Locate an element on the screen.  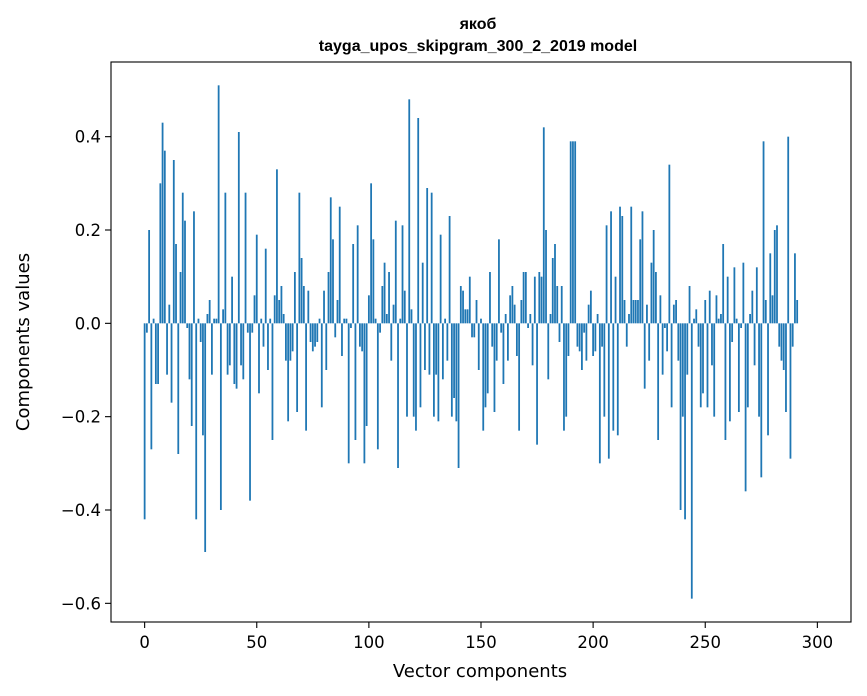
y-tick-label: 0.0 is located at coordinates (88, 323).